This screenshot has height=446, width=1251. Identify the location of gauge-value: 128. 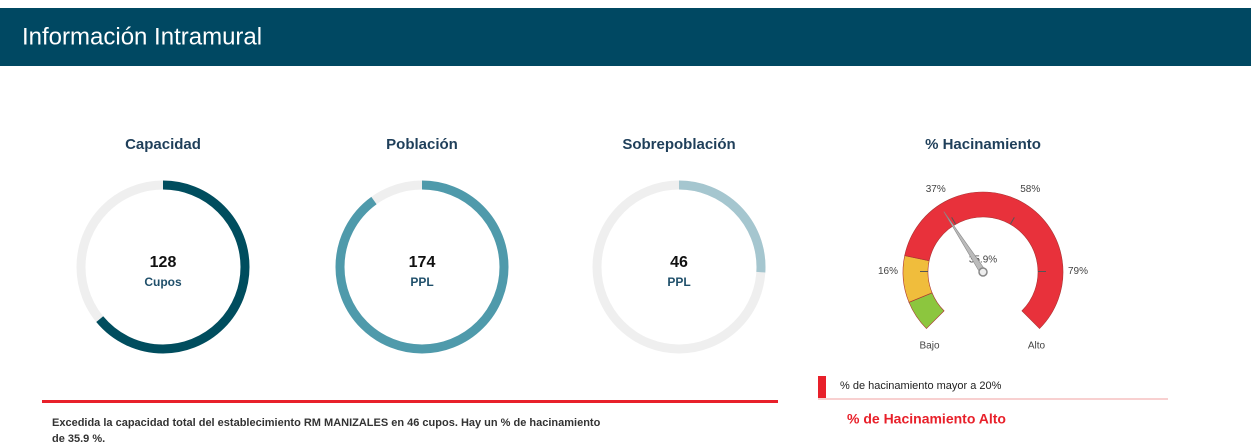
(163, 262).